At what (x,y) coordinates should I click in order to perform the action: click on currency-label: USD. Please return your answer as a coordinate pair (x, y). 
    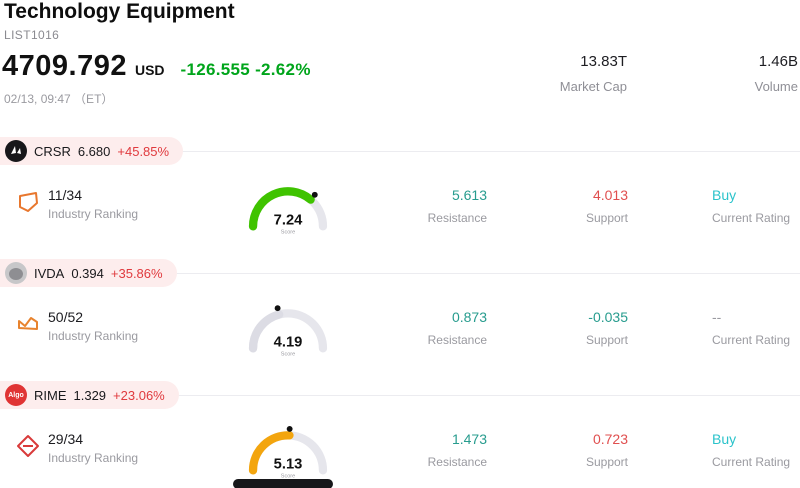
    Looking at the image, I should click on (149, 70).